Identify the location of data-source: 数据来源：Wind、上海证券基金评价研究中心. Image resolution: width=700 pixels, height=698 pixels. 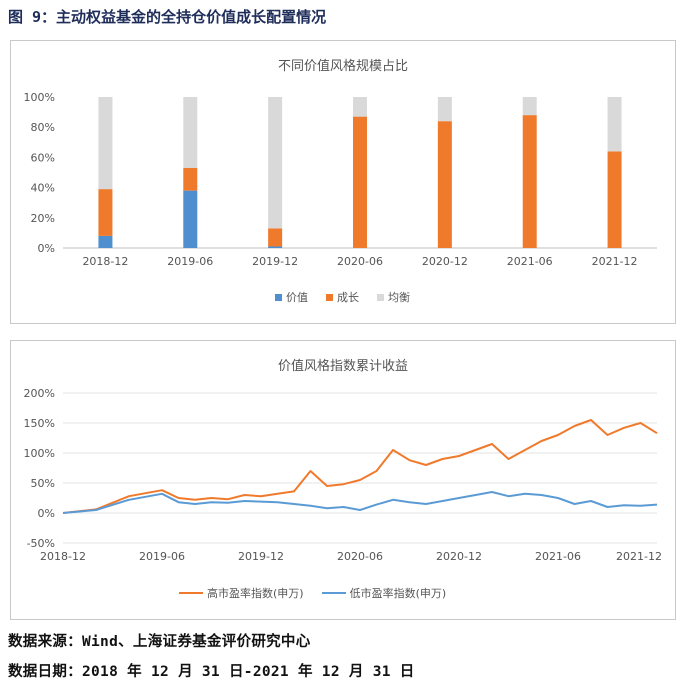
(159, 642).